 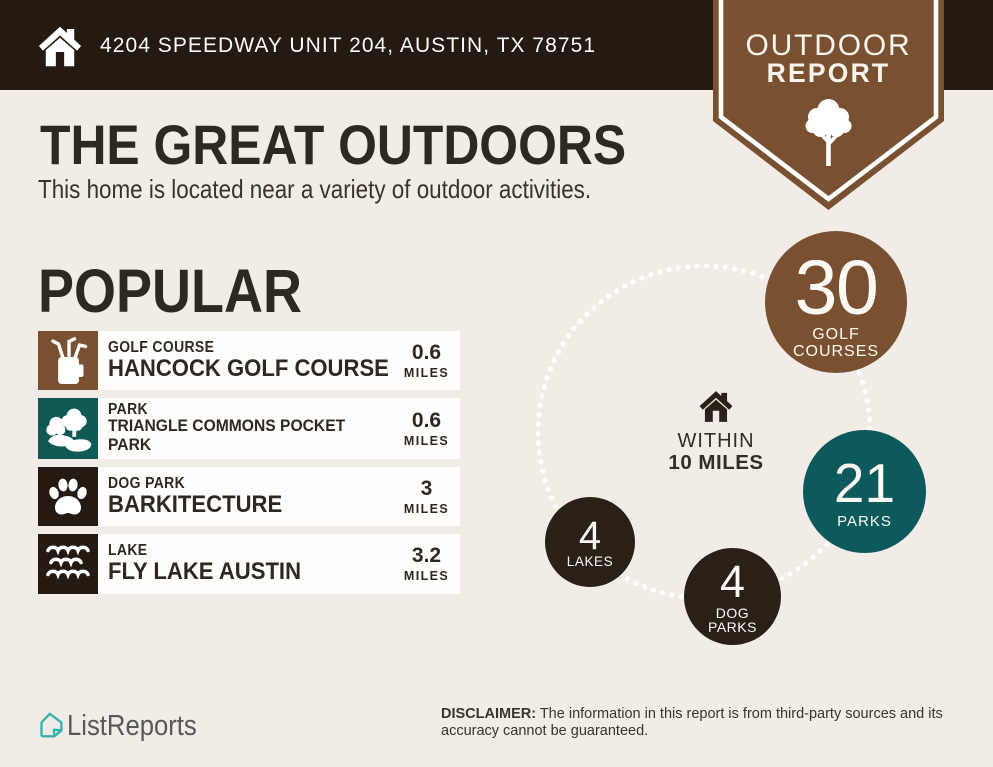 I want to click on svg-text: OUTDOOR, so click(x=829, y=45).